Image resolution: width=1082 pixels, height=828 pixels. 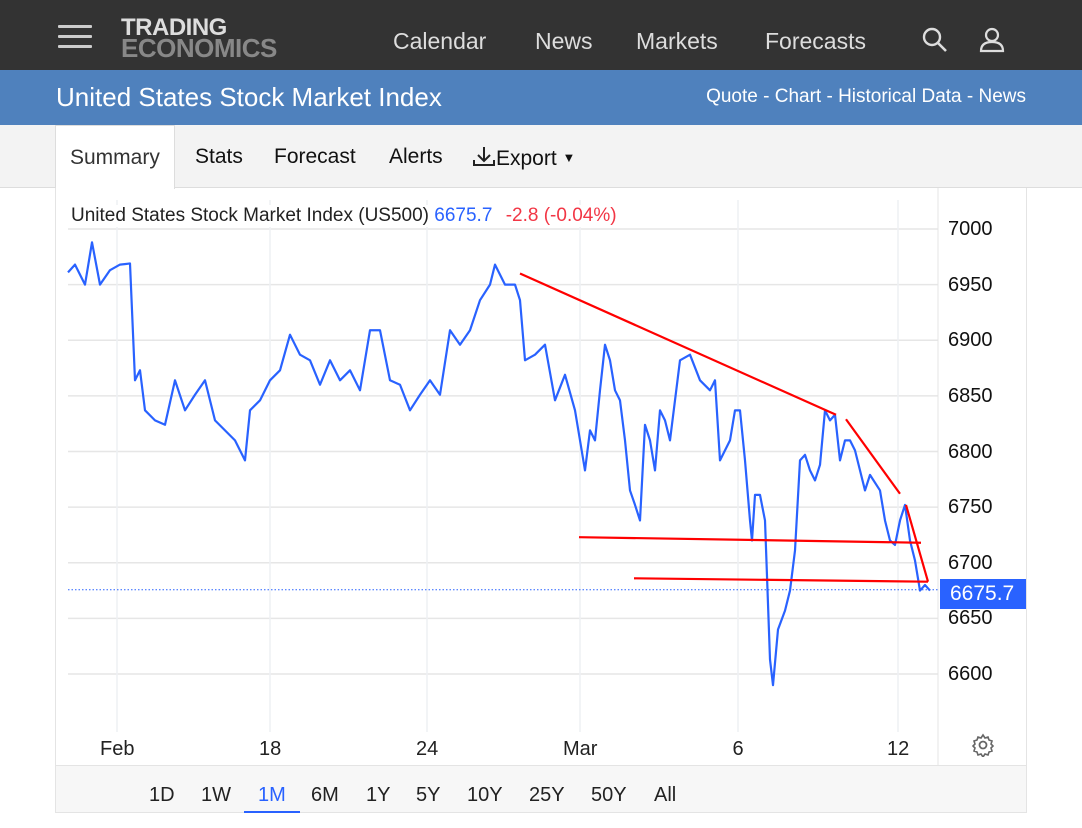 I want to click on nav-calendar: Calendar, so click(x=440, y=41).